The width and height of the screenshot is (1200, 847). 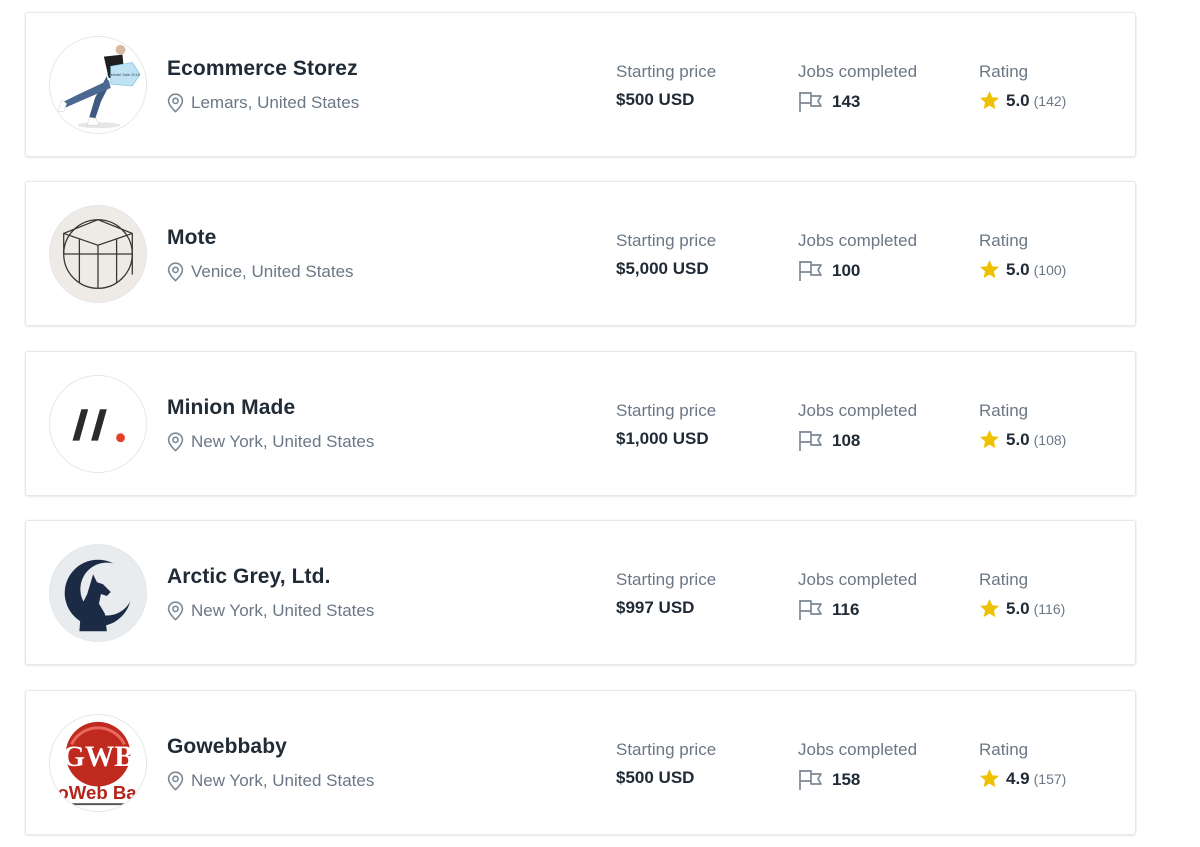 What do you see at coordinates (662, 438) in the screenshot?
I see `starting-price-value: $1,000 USD` at bounding box center [662, 438].